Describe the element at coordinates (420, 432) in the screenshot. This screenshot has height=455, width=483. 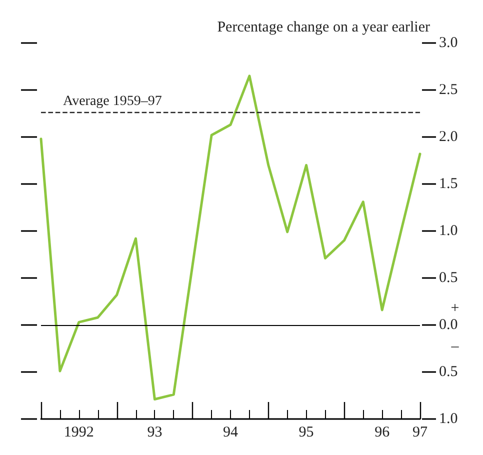
I see `x-tick-label: 97` at that location.